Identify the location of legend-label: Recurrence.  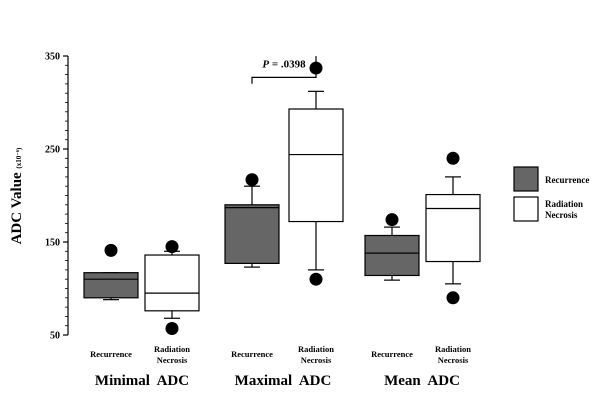
(567, 180).